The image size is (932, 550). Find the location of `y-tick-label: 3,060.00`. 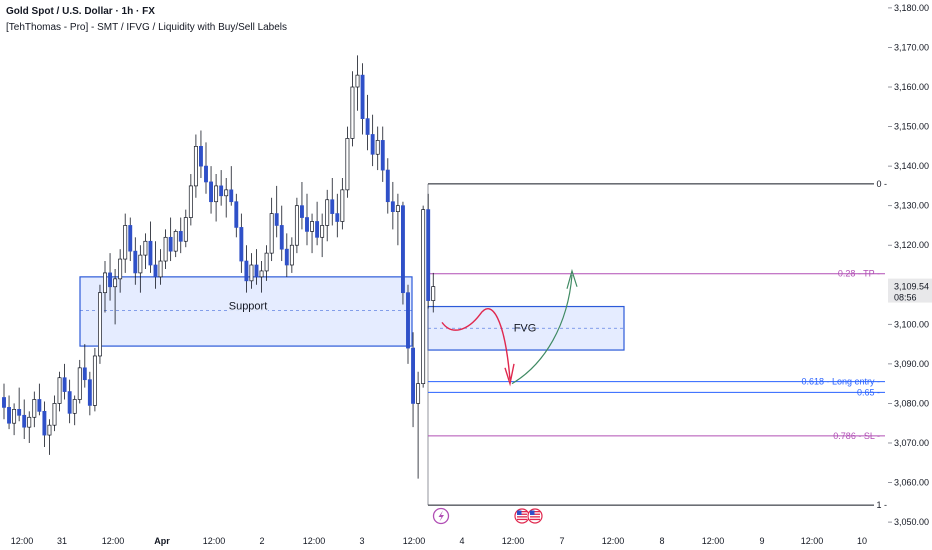

y-tick-label: 3,060.00 is located at coordinates (911, 483).